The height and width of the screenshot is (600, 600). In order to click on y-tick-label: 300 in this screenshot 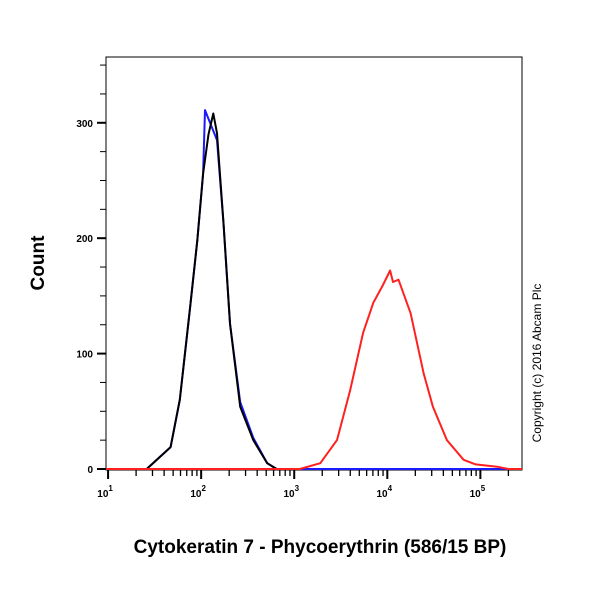, I will do `click(84, 124)`.